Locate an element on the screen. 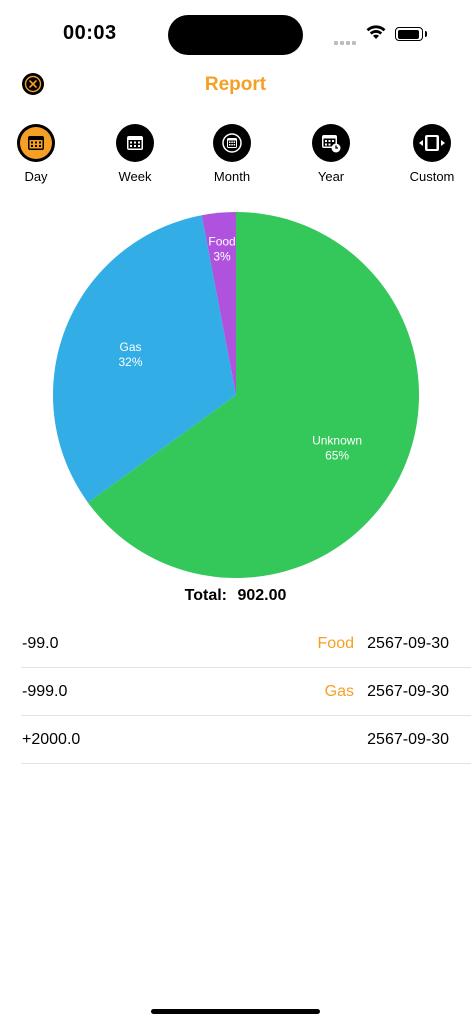  period-label: Year is located at coordinates (331, 176).